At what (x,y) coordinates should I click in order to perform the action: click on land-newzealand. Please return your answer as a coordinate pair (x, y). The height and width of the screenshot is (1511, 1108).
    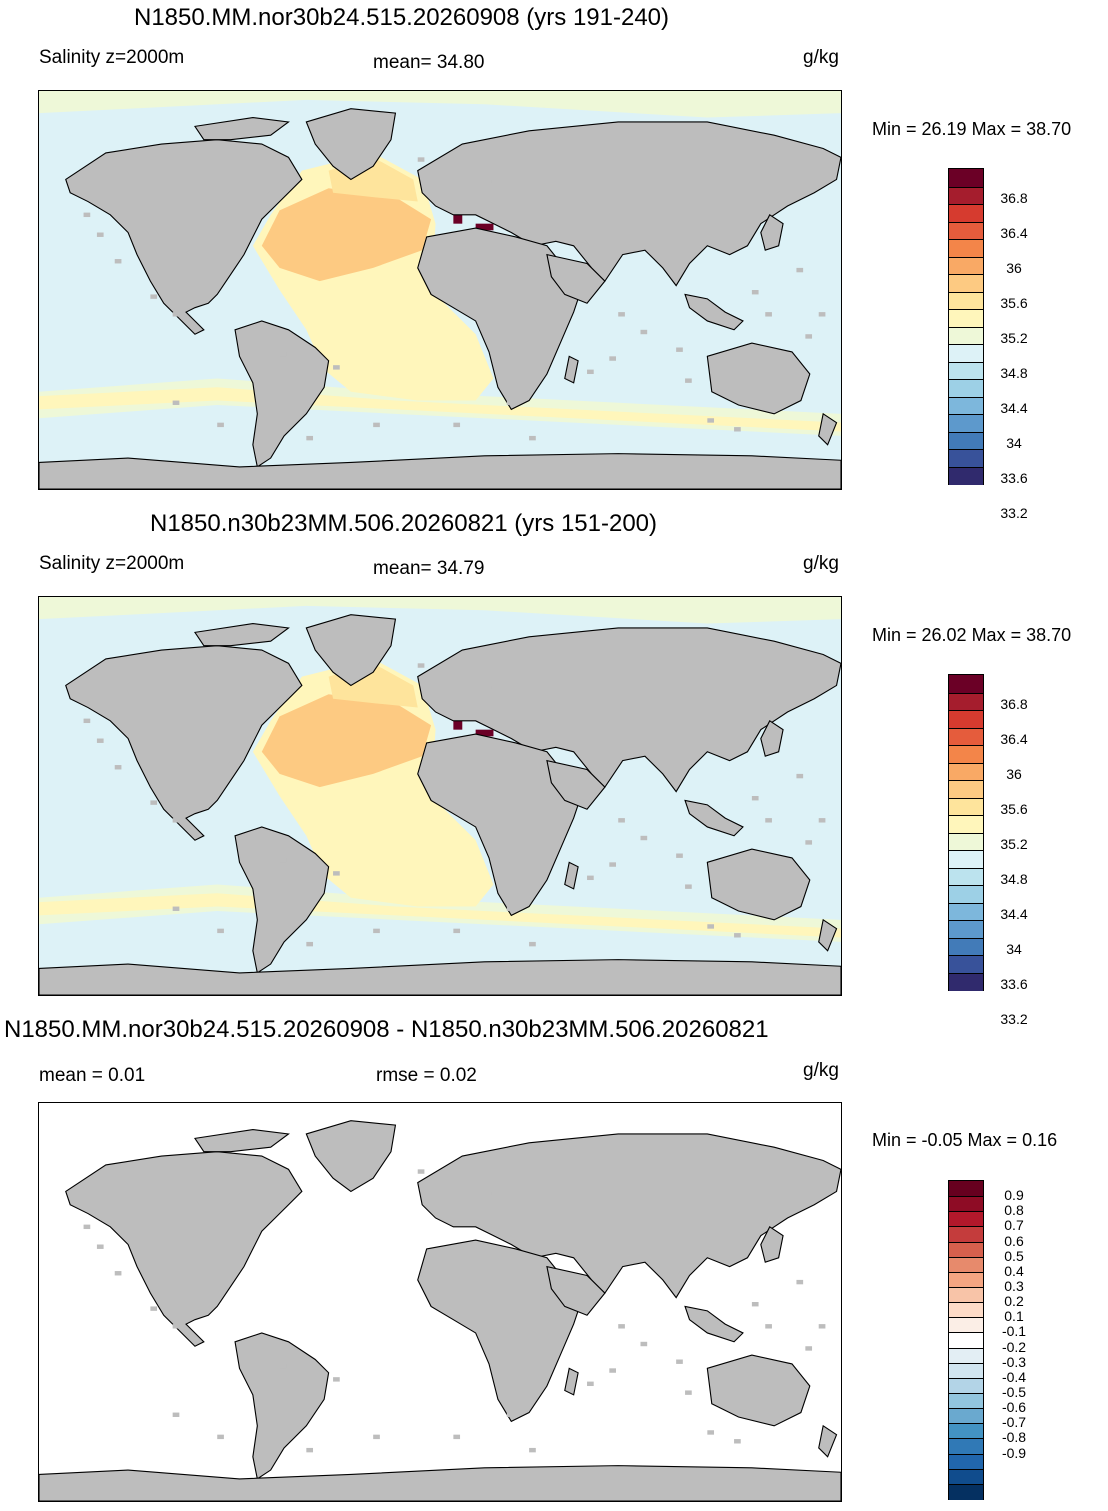
    Looking at the image, I should click on (828, 935).